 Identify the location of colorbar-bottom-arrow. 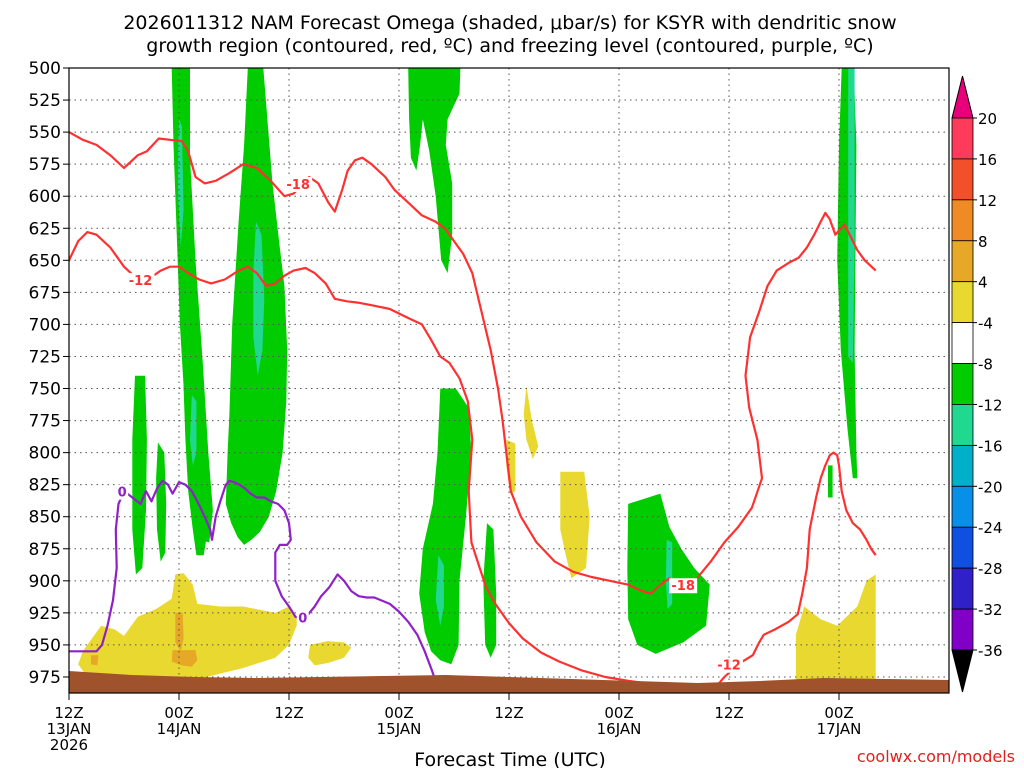
(962, 671).